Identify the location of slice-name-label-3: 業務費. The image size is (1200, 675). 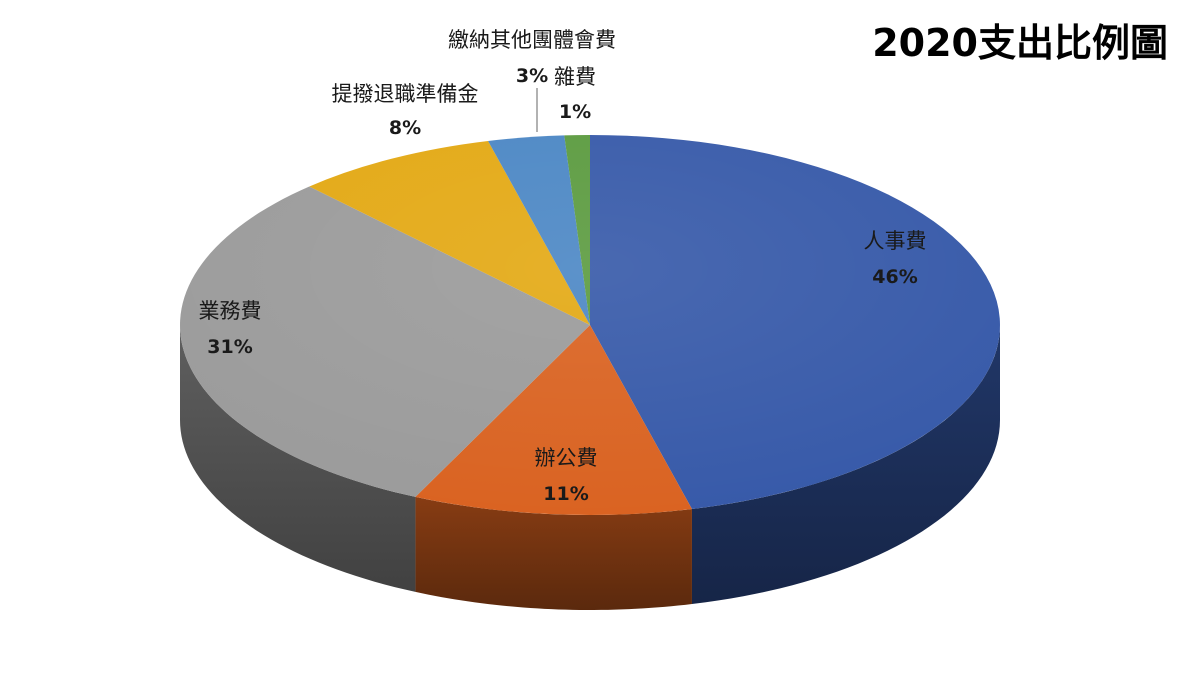
(230, 311).